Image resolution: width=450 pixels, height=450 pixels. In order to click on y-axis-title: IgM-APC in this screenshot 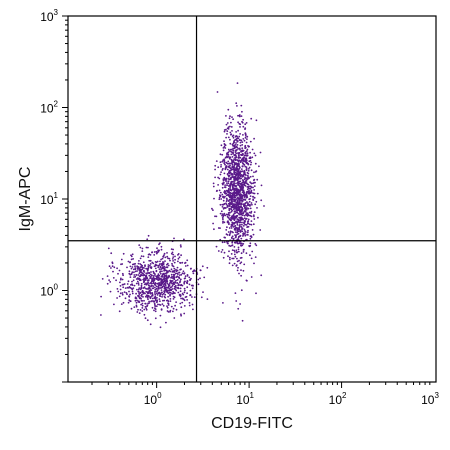, I will do `click(25, 199)`.